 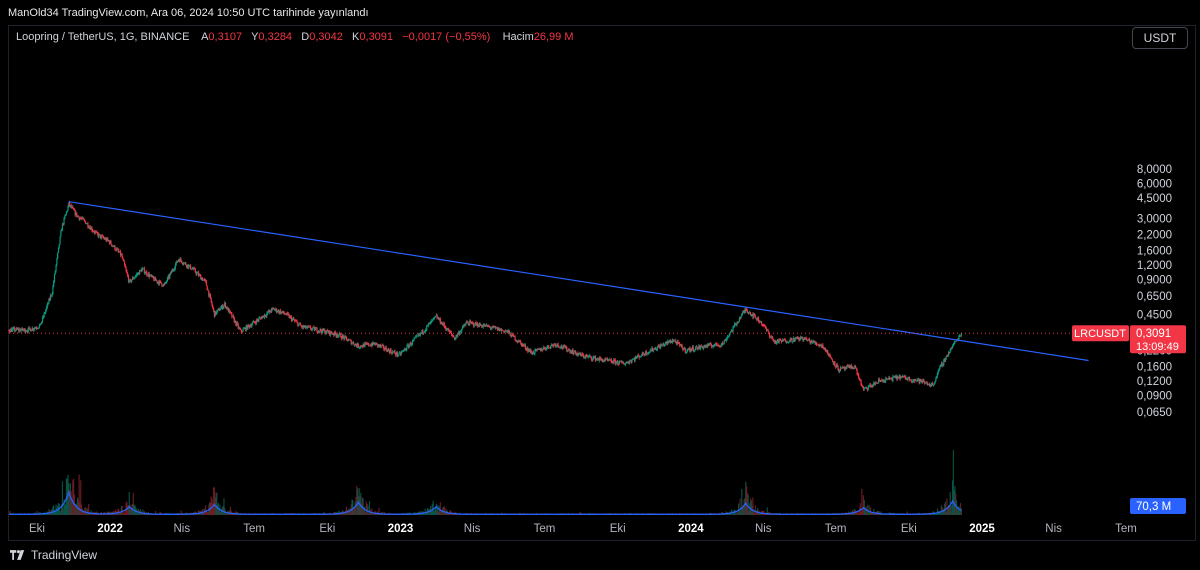 What do you see at coordinates (518, 37) in the screenshot?
I see `volume-label: Hacim` at bounding box center [518, 37].